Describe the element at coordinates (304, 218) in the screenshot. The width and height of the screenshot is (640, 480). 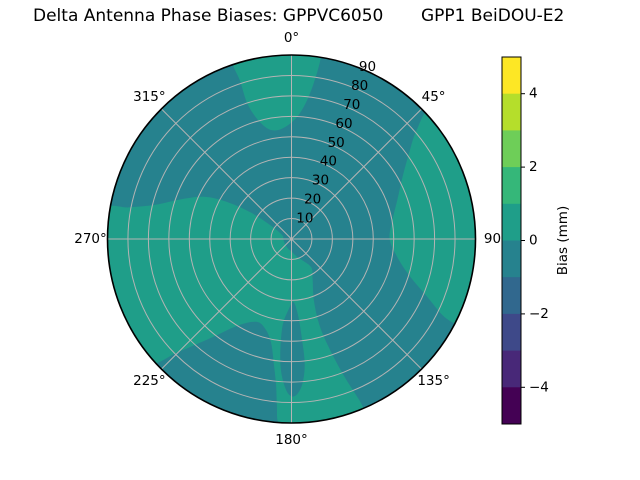
I see `radial-tick-label: 10` at that location.